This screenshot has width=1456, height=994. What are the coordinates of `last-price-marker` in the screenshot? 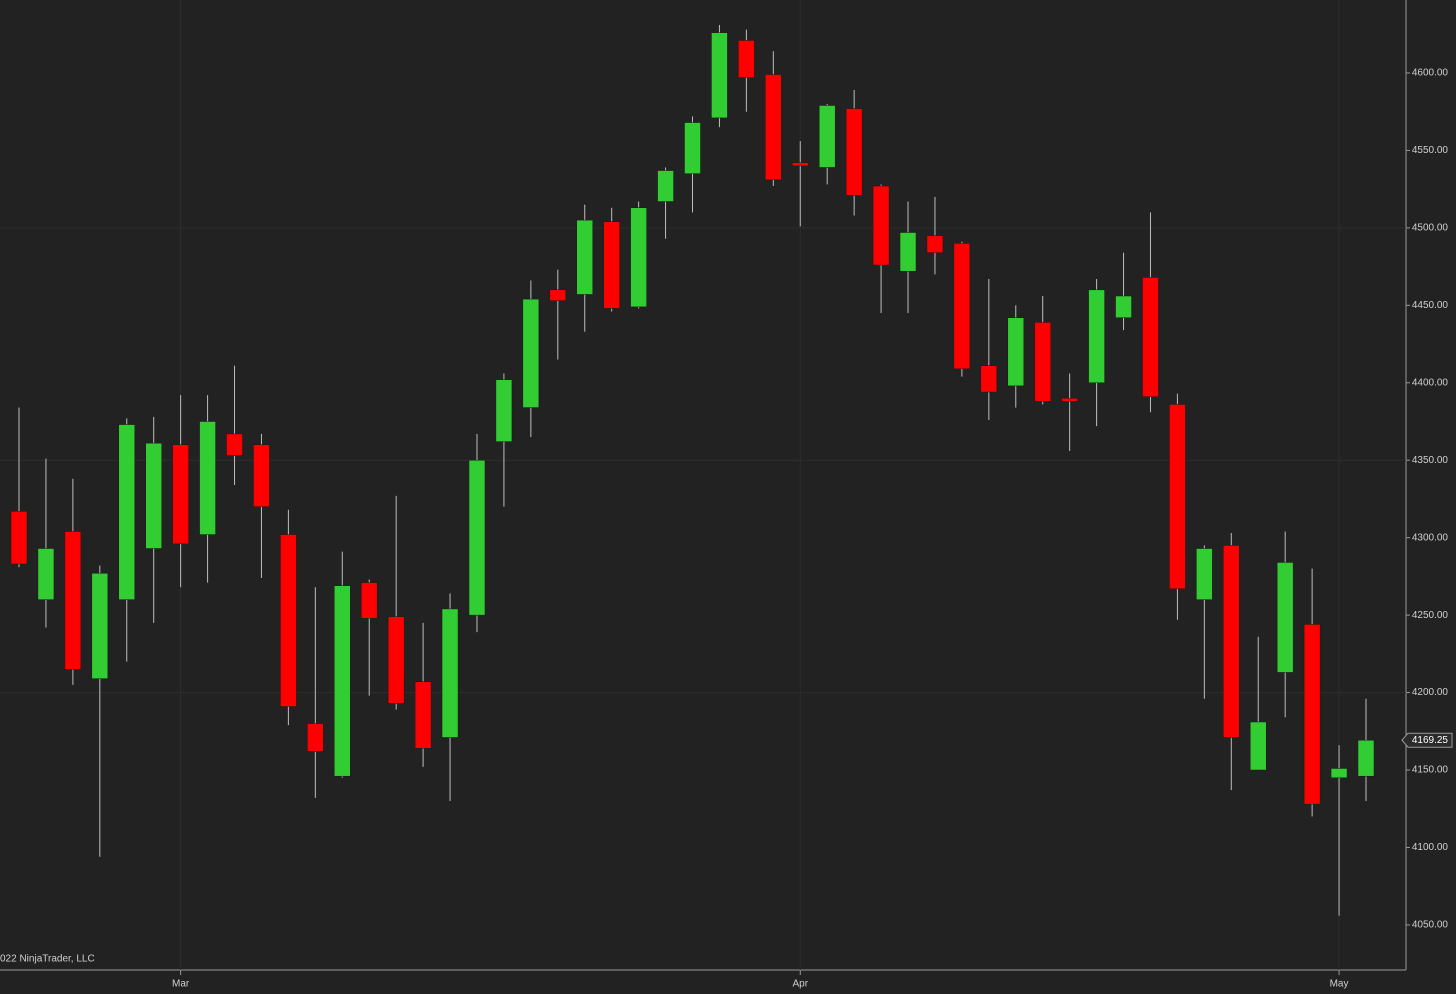 It's located at (1427, 740).